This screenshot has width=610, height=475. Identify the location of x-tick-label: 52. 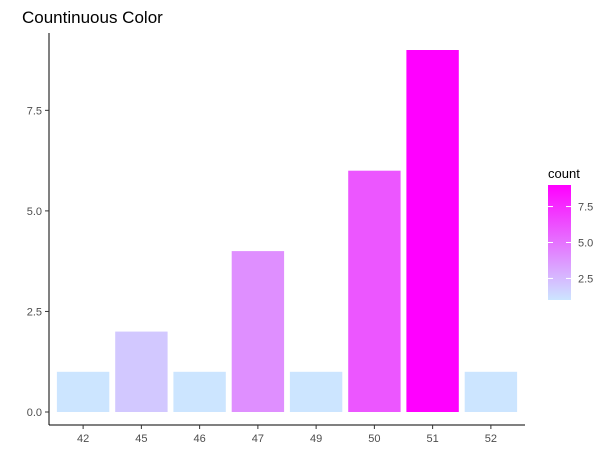
(491, 439).